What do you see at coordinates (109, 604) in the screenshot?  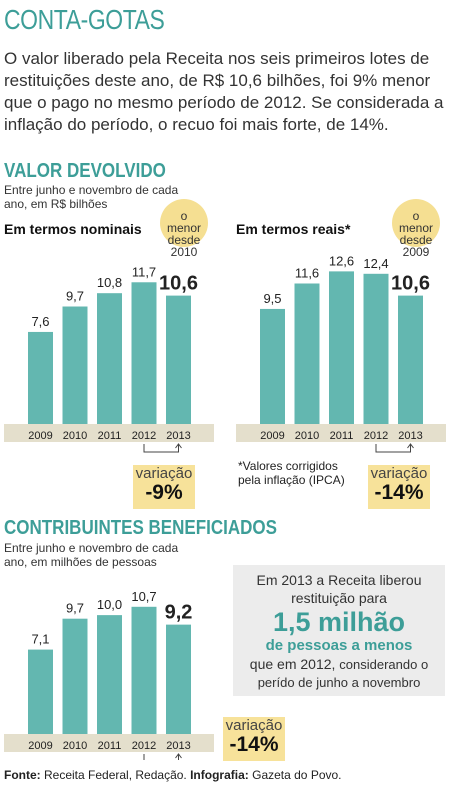 I see `value-label-2011: 10,0` at bounding box center [109, 604].